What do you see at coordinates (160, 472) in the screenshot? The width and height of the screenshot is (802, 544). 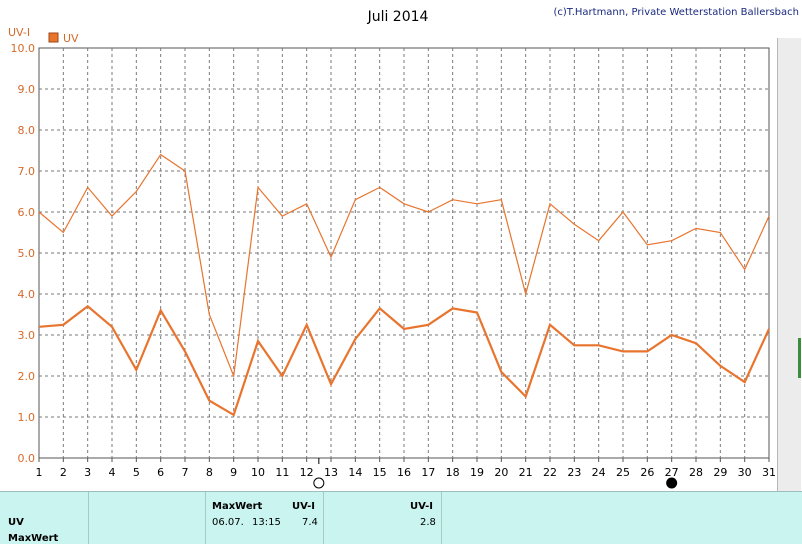 I see `x-tick-label: 6` at bounding box center [160, 472].